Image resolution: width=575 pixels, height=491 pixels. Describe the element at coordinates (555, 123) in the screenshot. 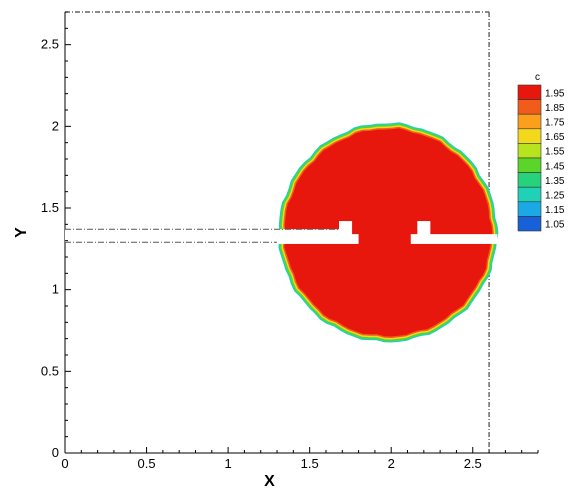

I see `legend-label: 1.75` at that location.